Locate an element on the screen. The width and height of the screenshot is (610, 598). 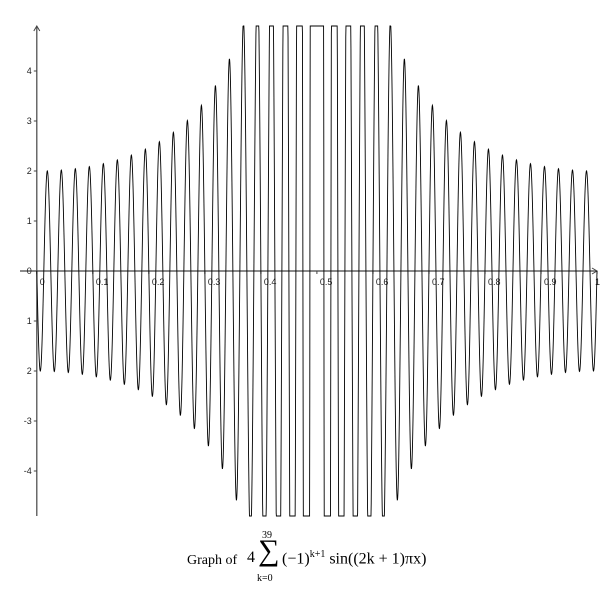
y-tick-label: 0 is located at coordinates (29, 271).